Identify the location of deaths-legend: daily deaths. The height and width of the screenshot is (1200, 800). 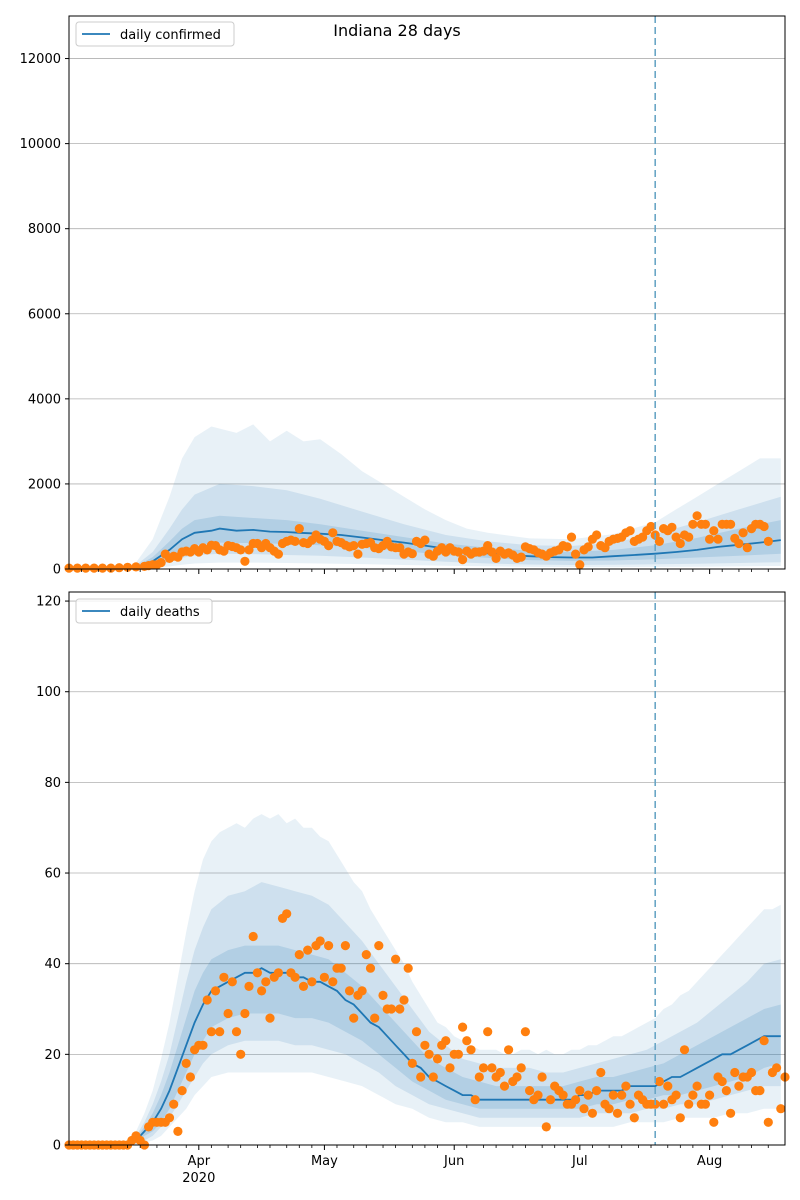
(144, 611).